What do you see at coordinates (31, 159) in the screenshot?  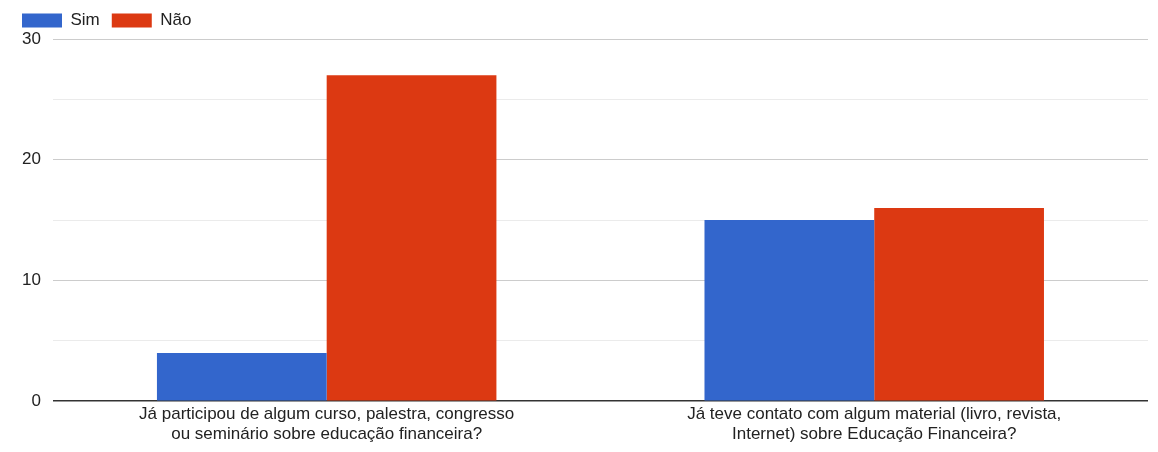 I see `y-tick-label: 20` at bounding box center [31, 159].